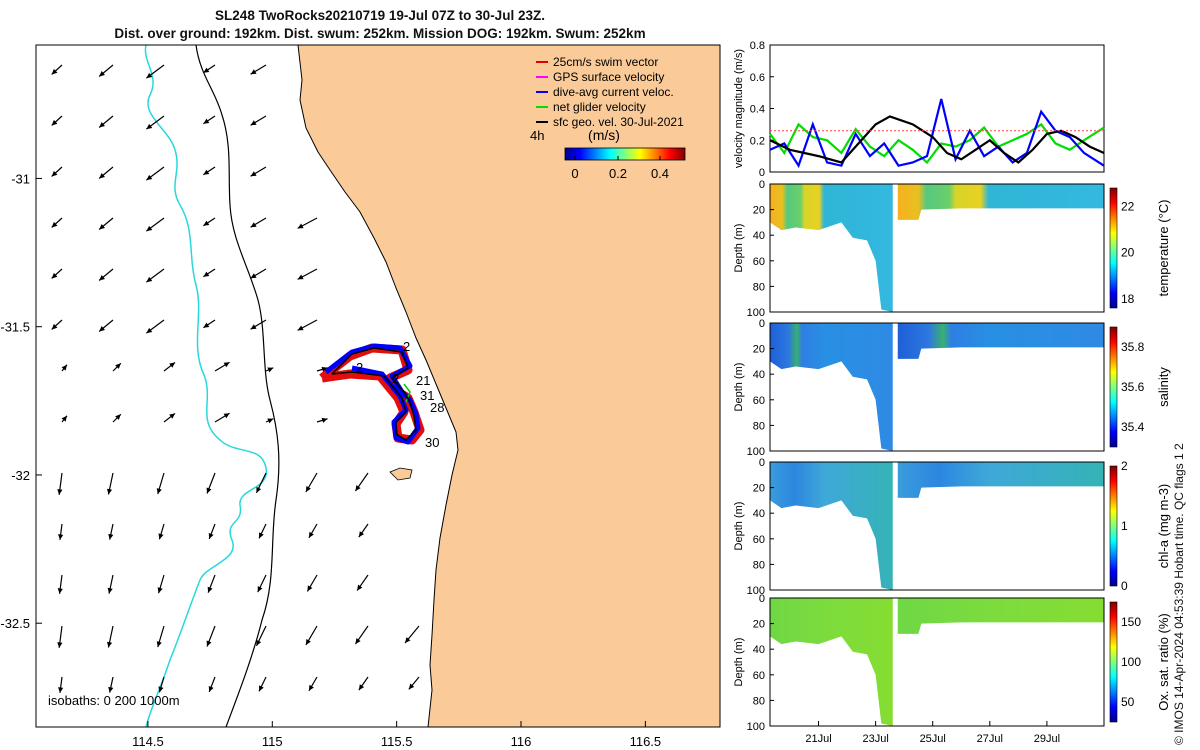  What do you see at coordinates (1133, 347) in the screenshot?
I see `colorbar-tick-label: 35.8` at bounding box center [1133, 347].